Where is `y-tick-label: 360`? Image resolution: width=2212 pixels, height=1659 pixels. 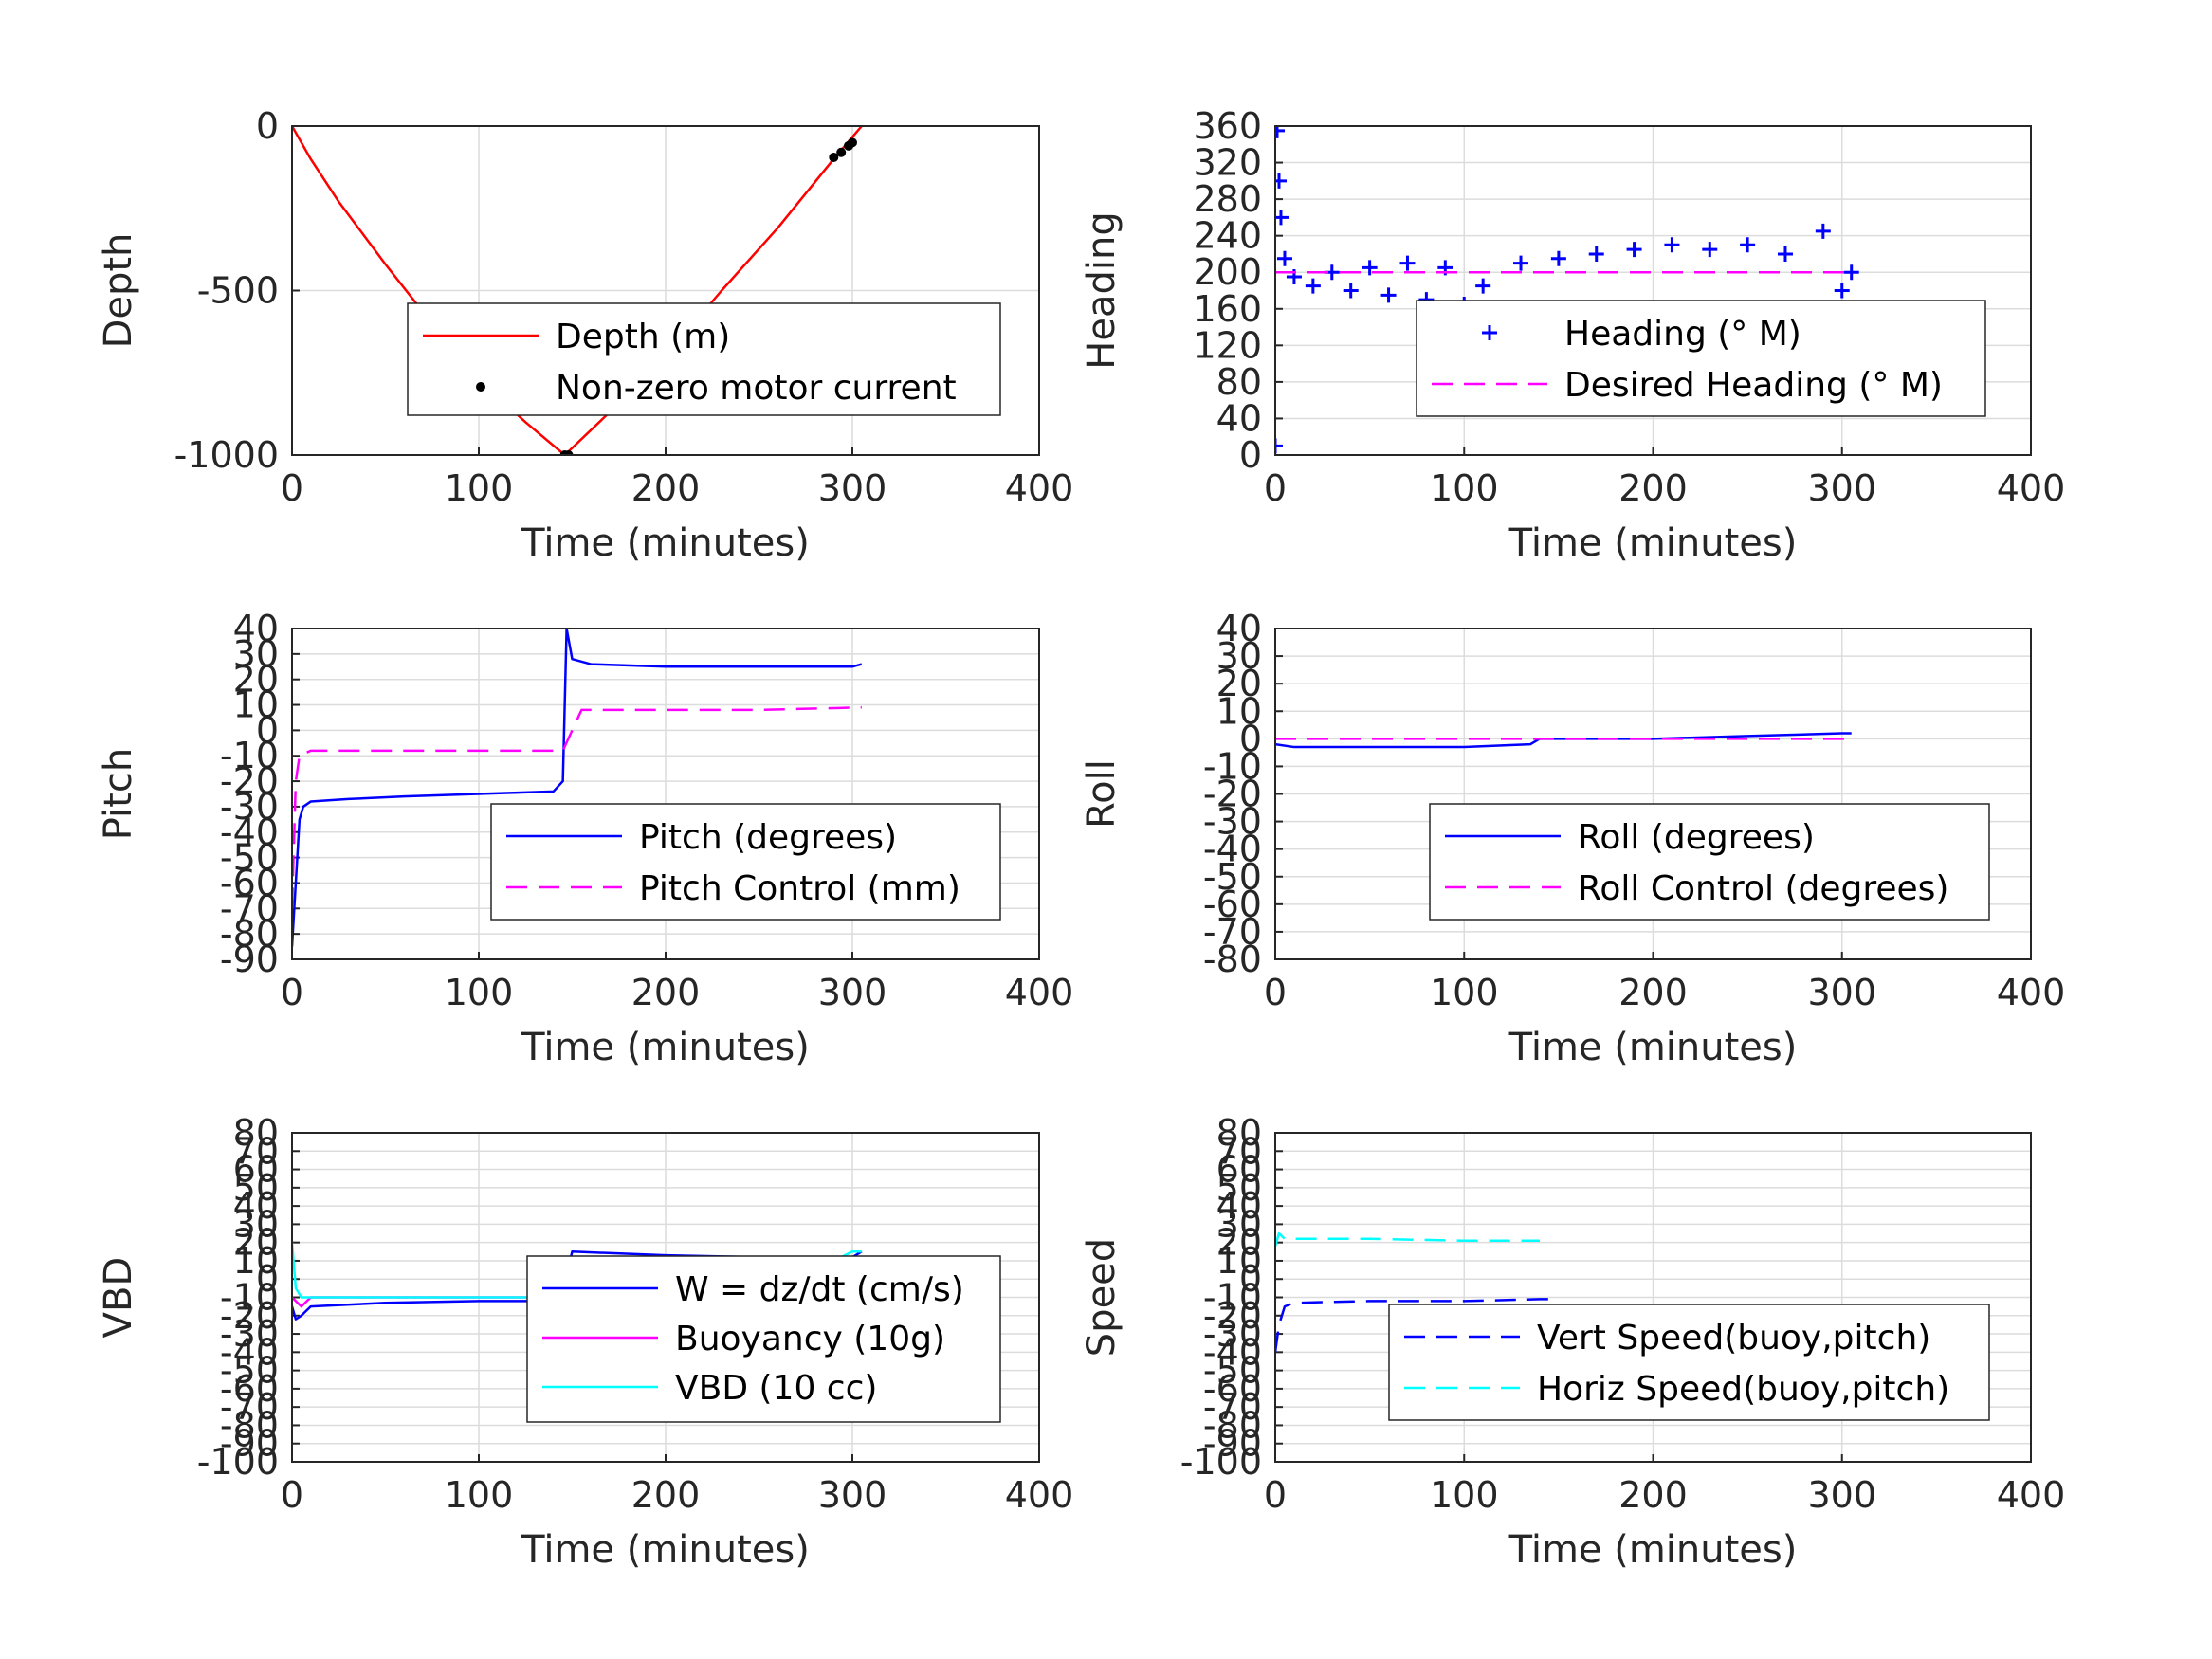
y-tick-label: 360 is located at coordinates (1227, 126).